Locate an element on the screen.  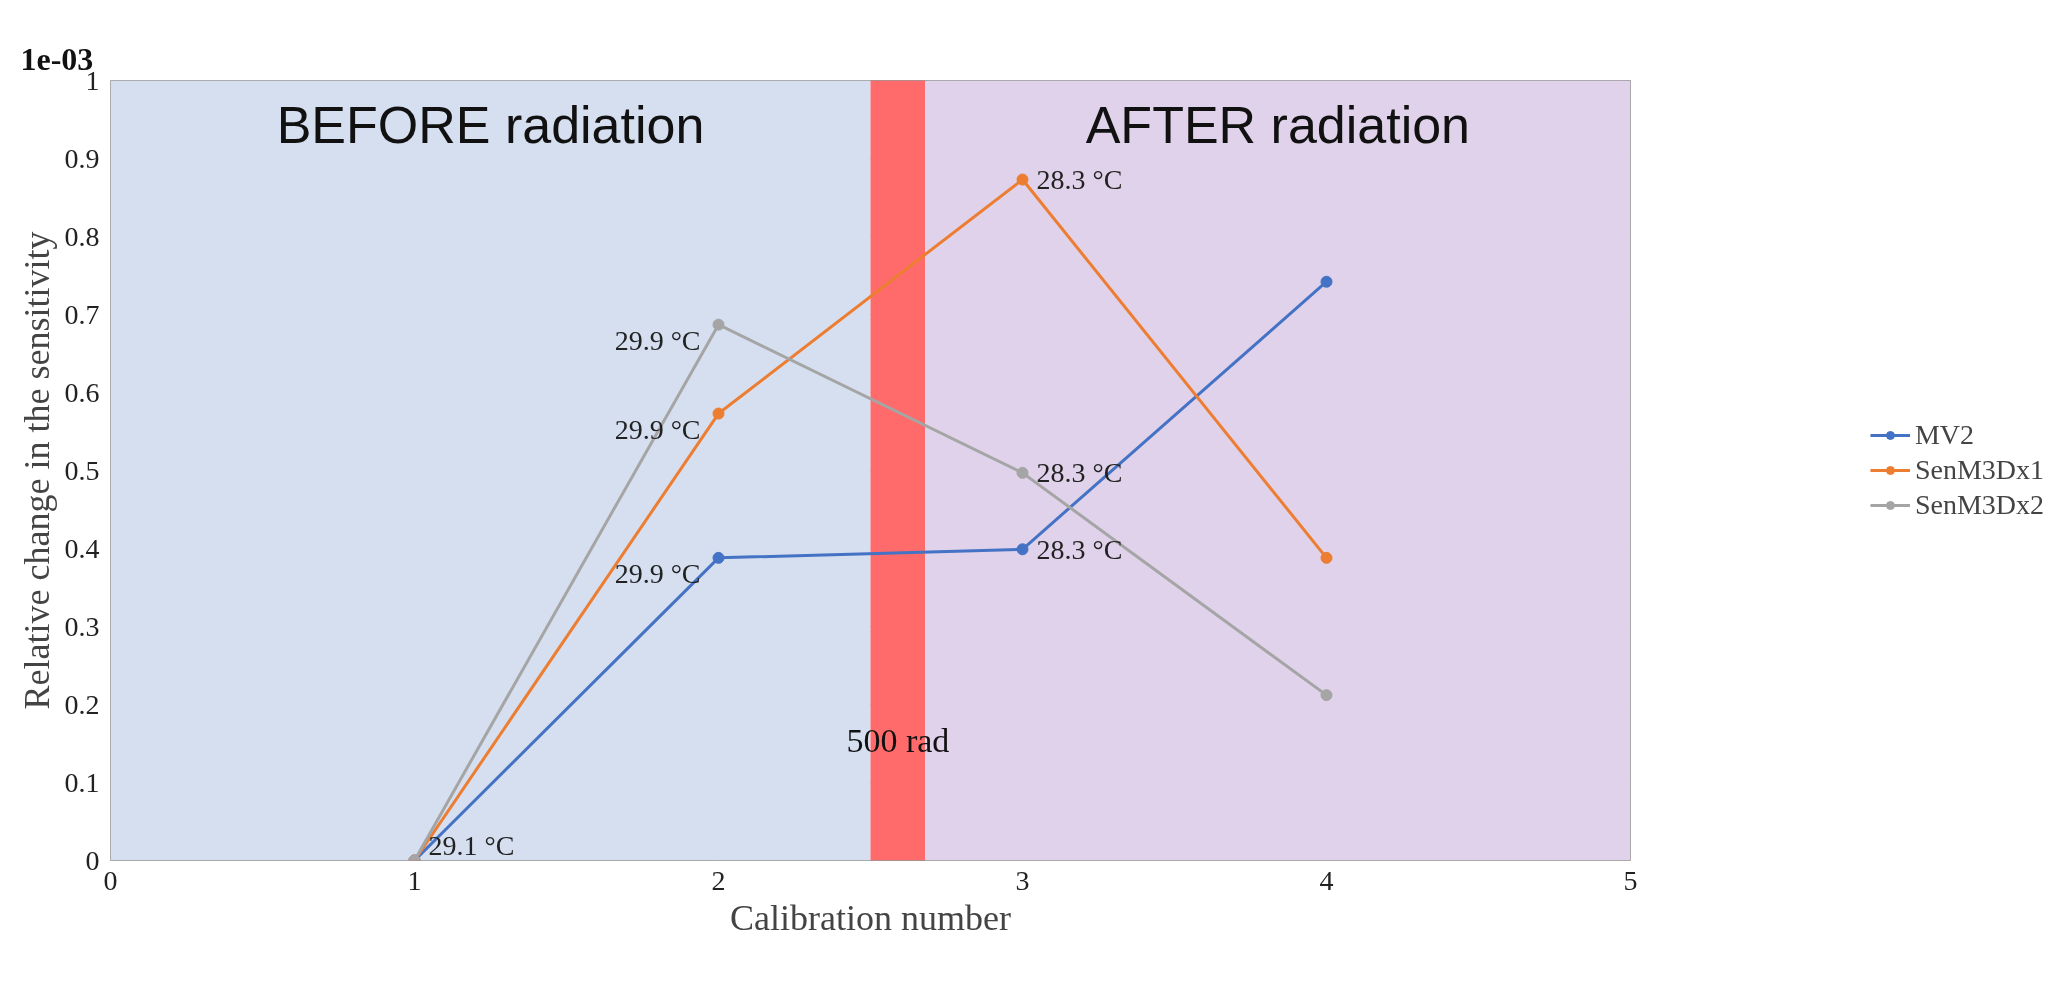
y-tick-label: 0.6 is located at coordinates (82, 392).